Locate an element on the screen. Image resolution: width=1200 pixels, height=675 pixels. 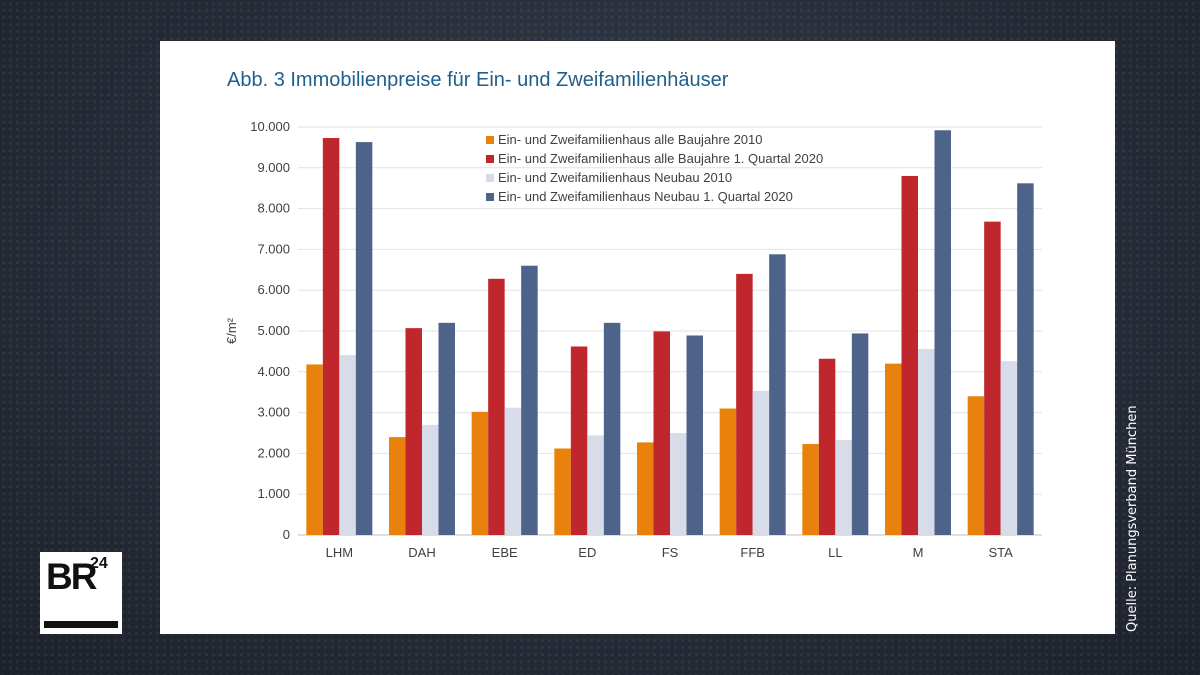
x-tick-label: DAH is located at coordinates (421, 552).